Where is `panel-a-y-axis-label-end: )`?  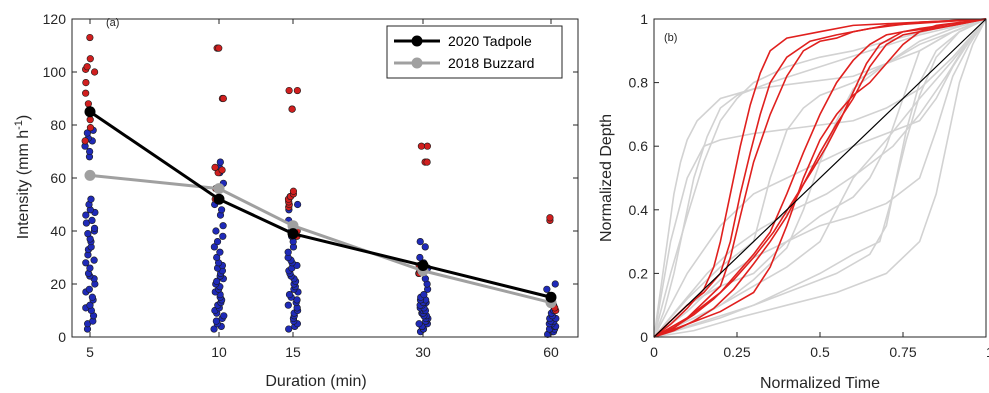 panel-a-y-axis-label-end: ) is located at coordinates (23, 117).